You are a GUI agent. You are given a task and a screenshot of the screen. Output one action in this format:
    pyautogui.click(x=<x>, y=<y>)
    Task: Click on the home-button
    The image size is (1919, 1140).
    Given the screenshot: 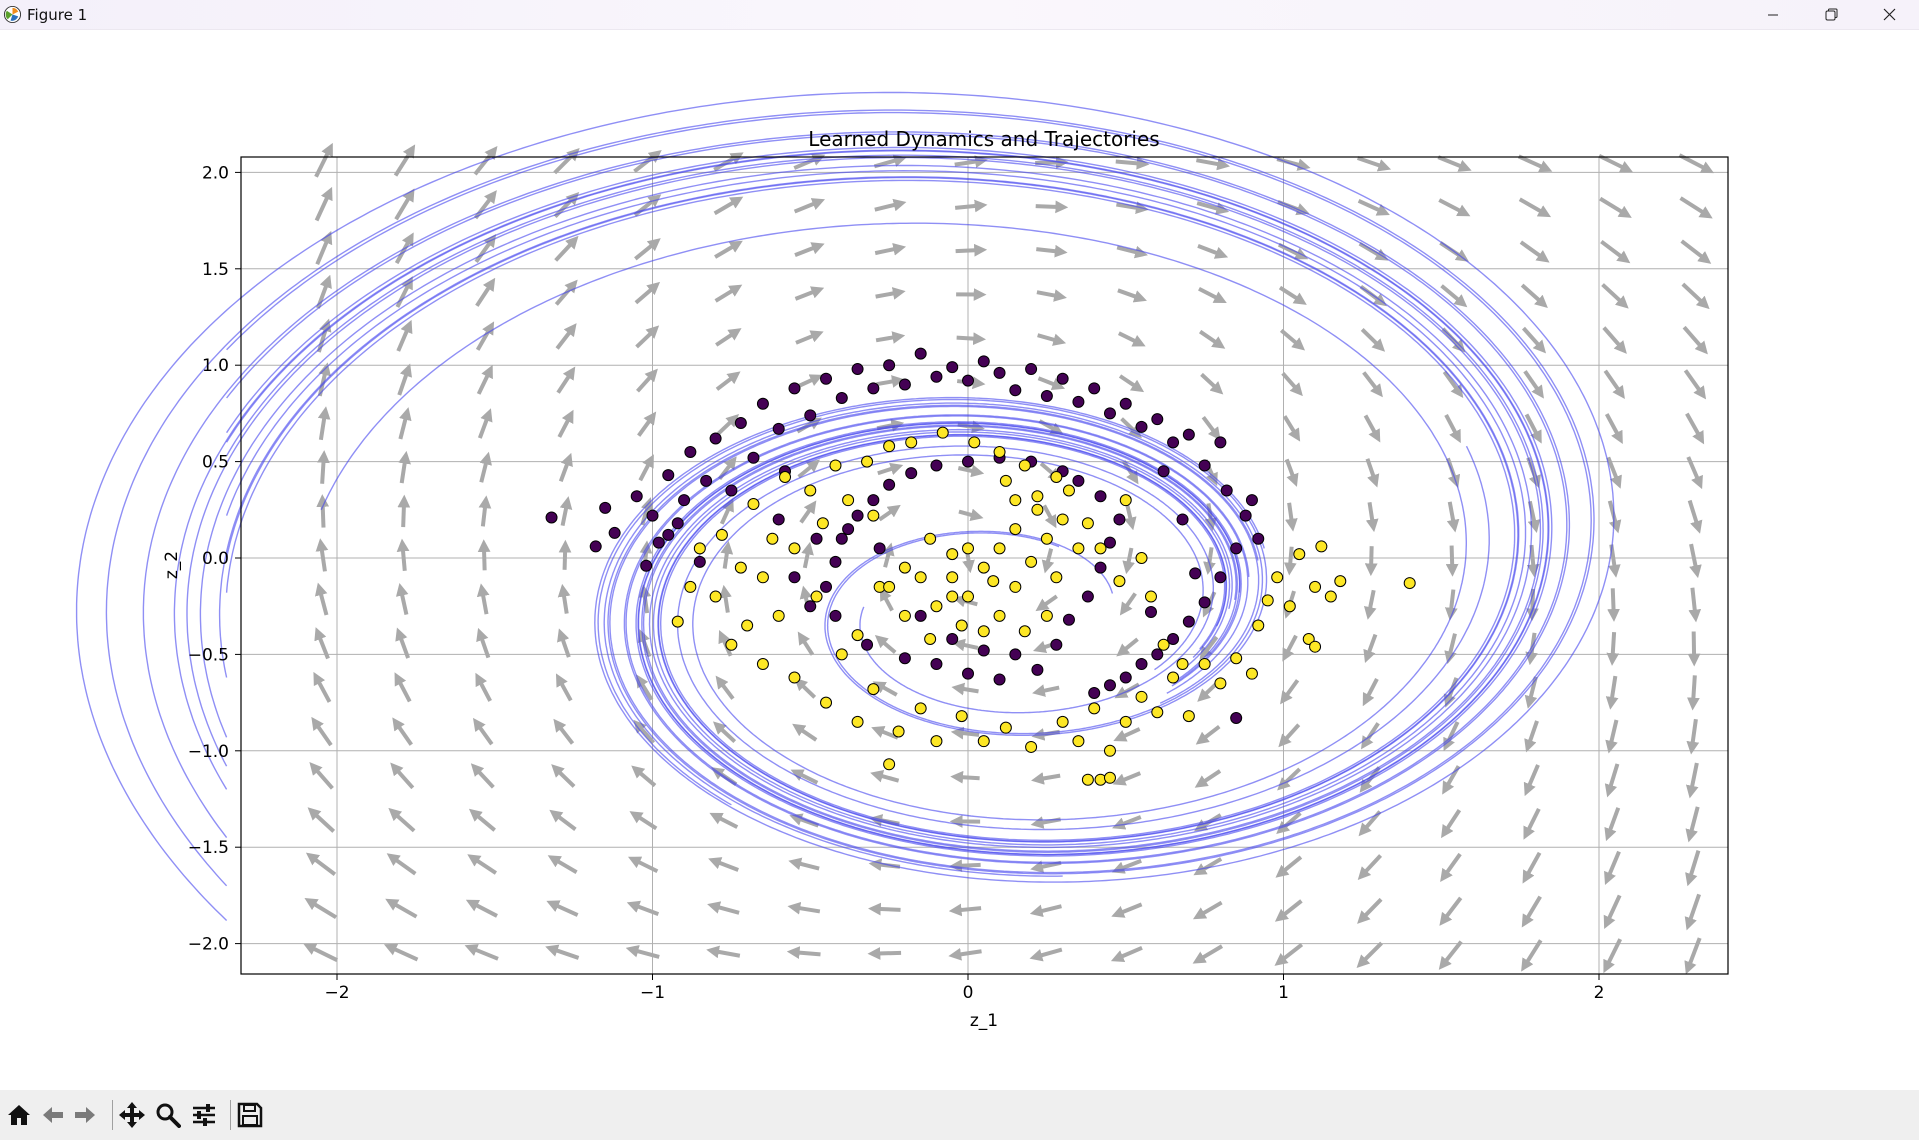 What is the action you would take?
    pyautogui.click(x=19, y=1115)
    